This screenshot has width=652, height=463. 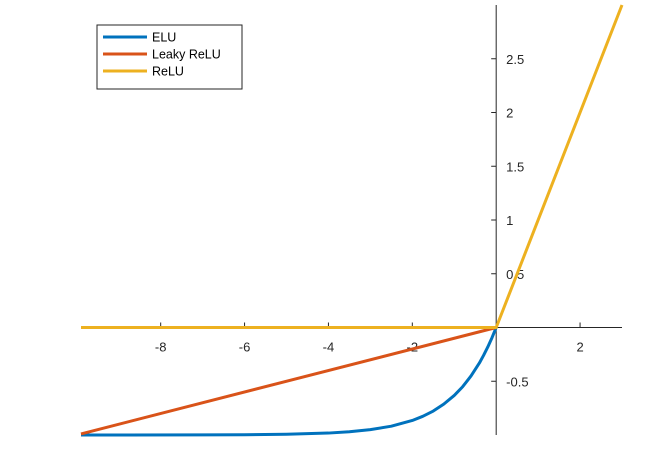 I want to click on legend-label-leaky-relu: Leaky ReLU, so click(x=186, y=55).